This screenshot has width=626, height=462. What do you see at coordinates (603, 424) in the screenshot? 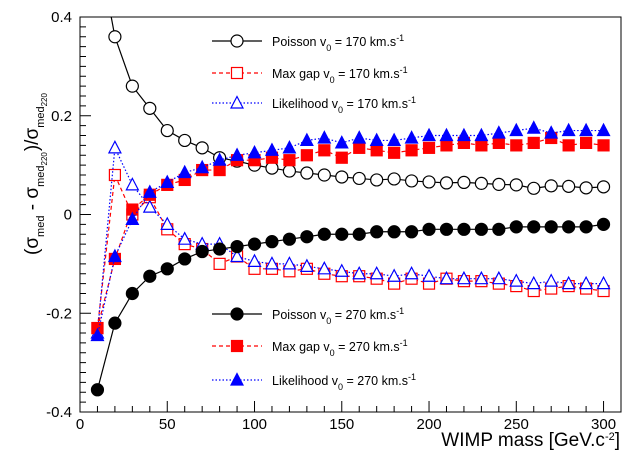
I see `x-tick-label: 300` at bounding box center [603, 424].